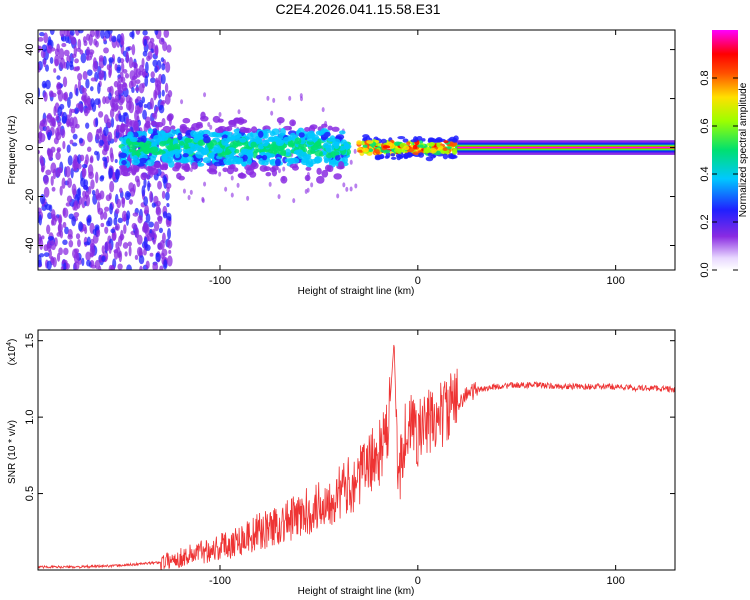  I want to click on snr-y-scale: (x104), so click(12, 352).